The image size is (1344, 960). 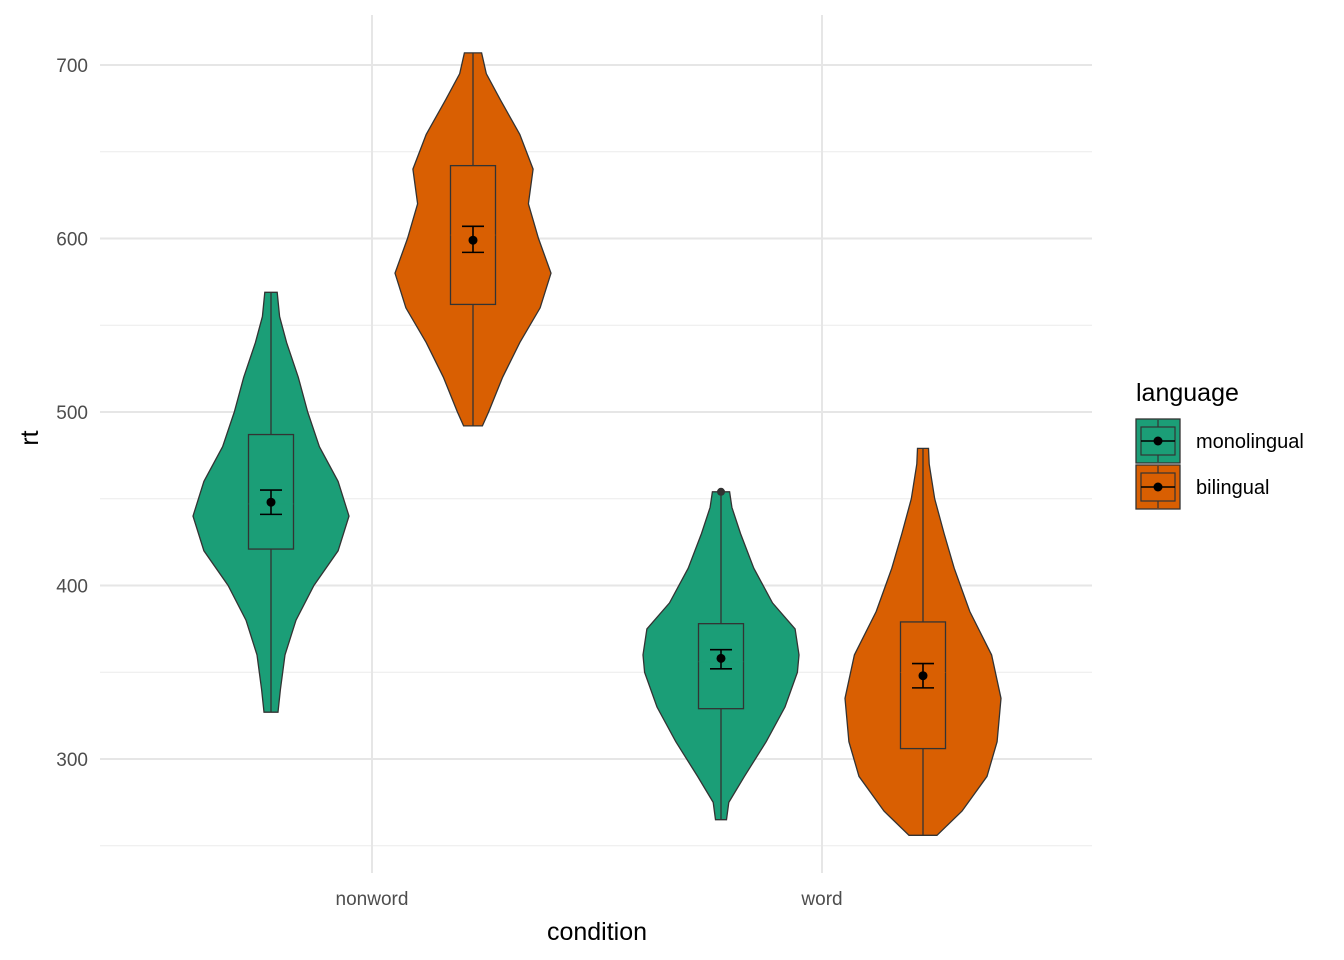 What do you see at coordinates (72, 66) in the screenshot?
I see `y-tick-label: 700` at bounding box center [72, 66].